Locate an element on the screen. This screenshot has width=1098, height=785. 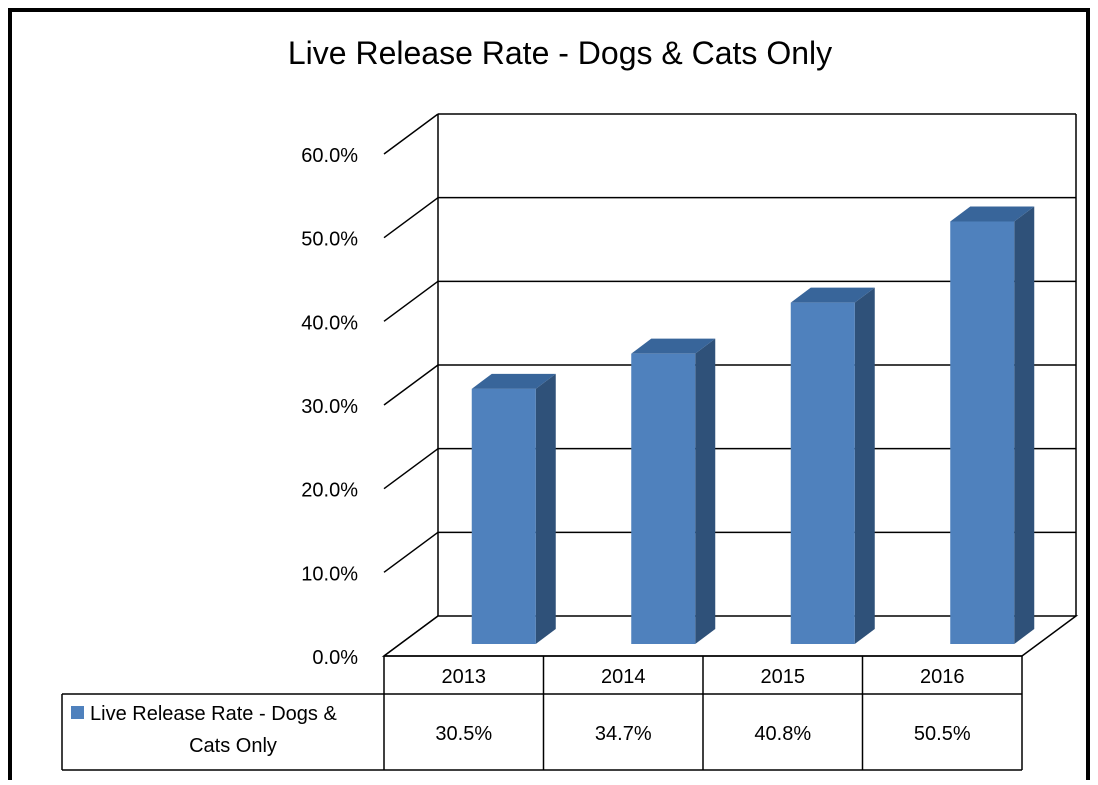
table-category-label: 2016 is located at coordinates (942, 677).